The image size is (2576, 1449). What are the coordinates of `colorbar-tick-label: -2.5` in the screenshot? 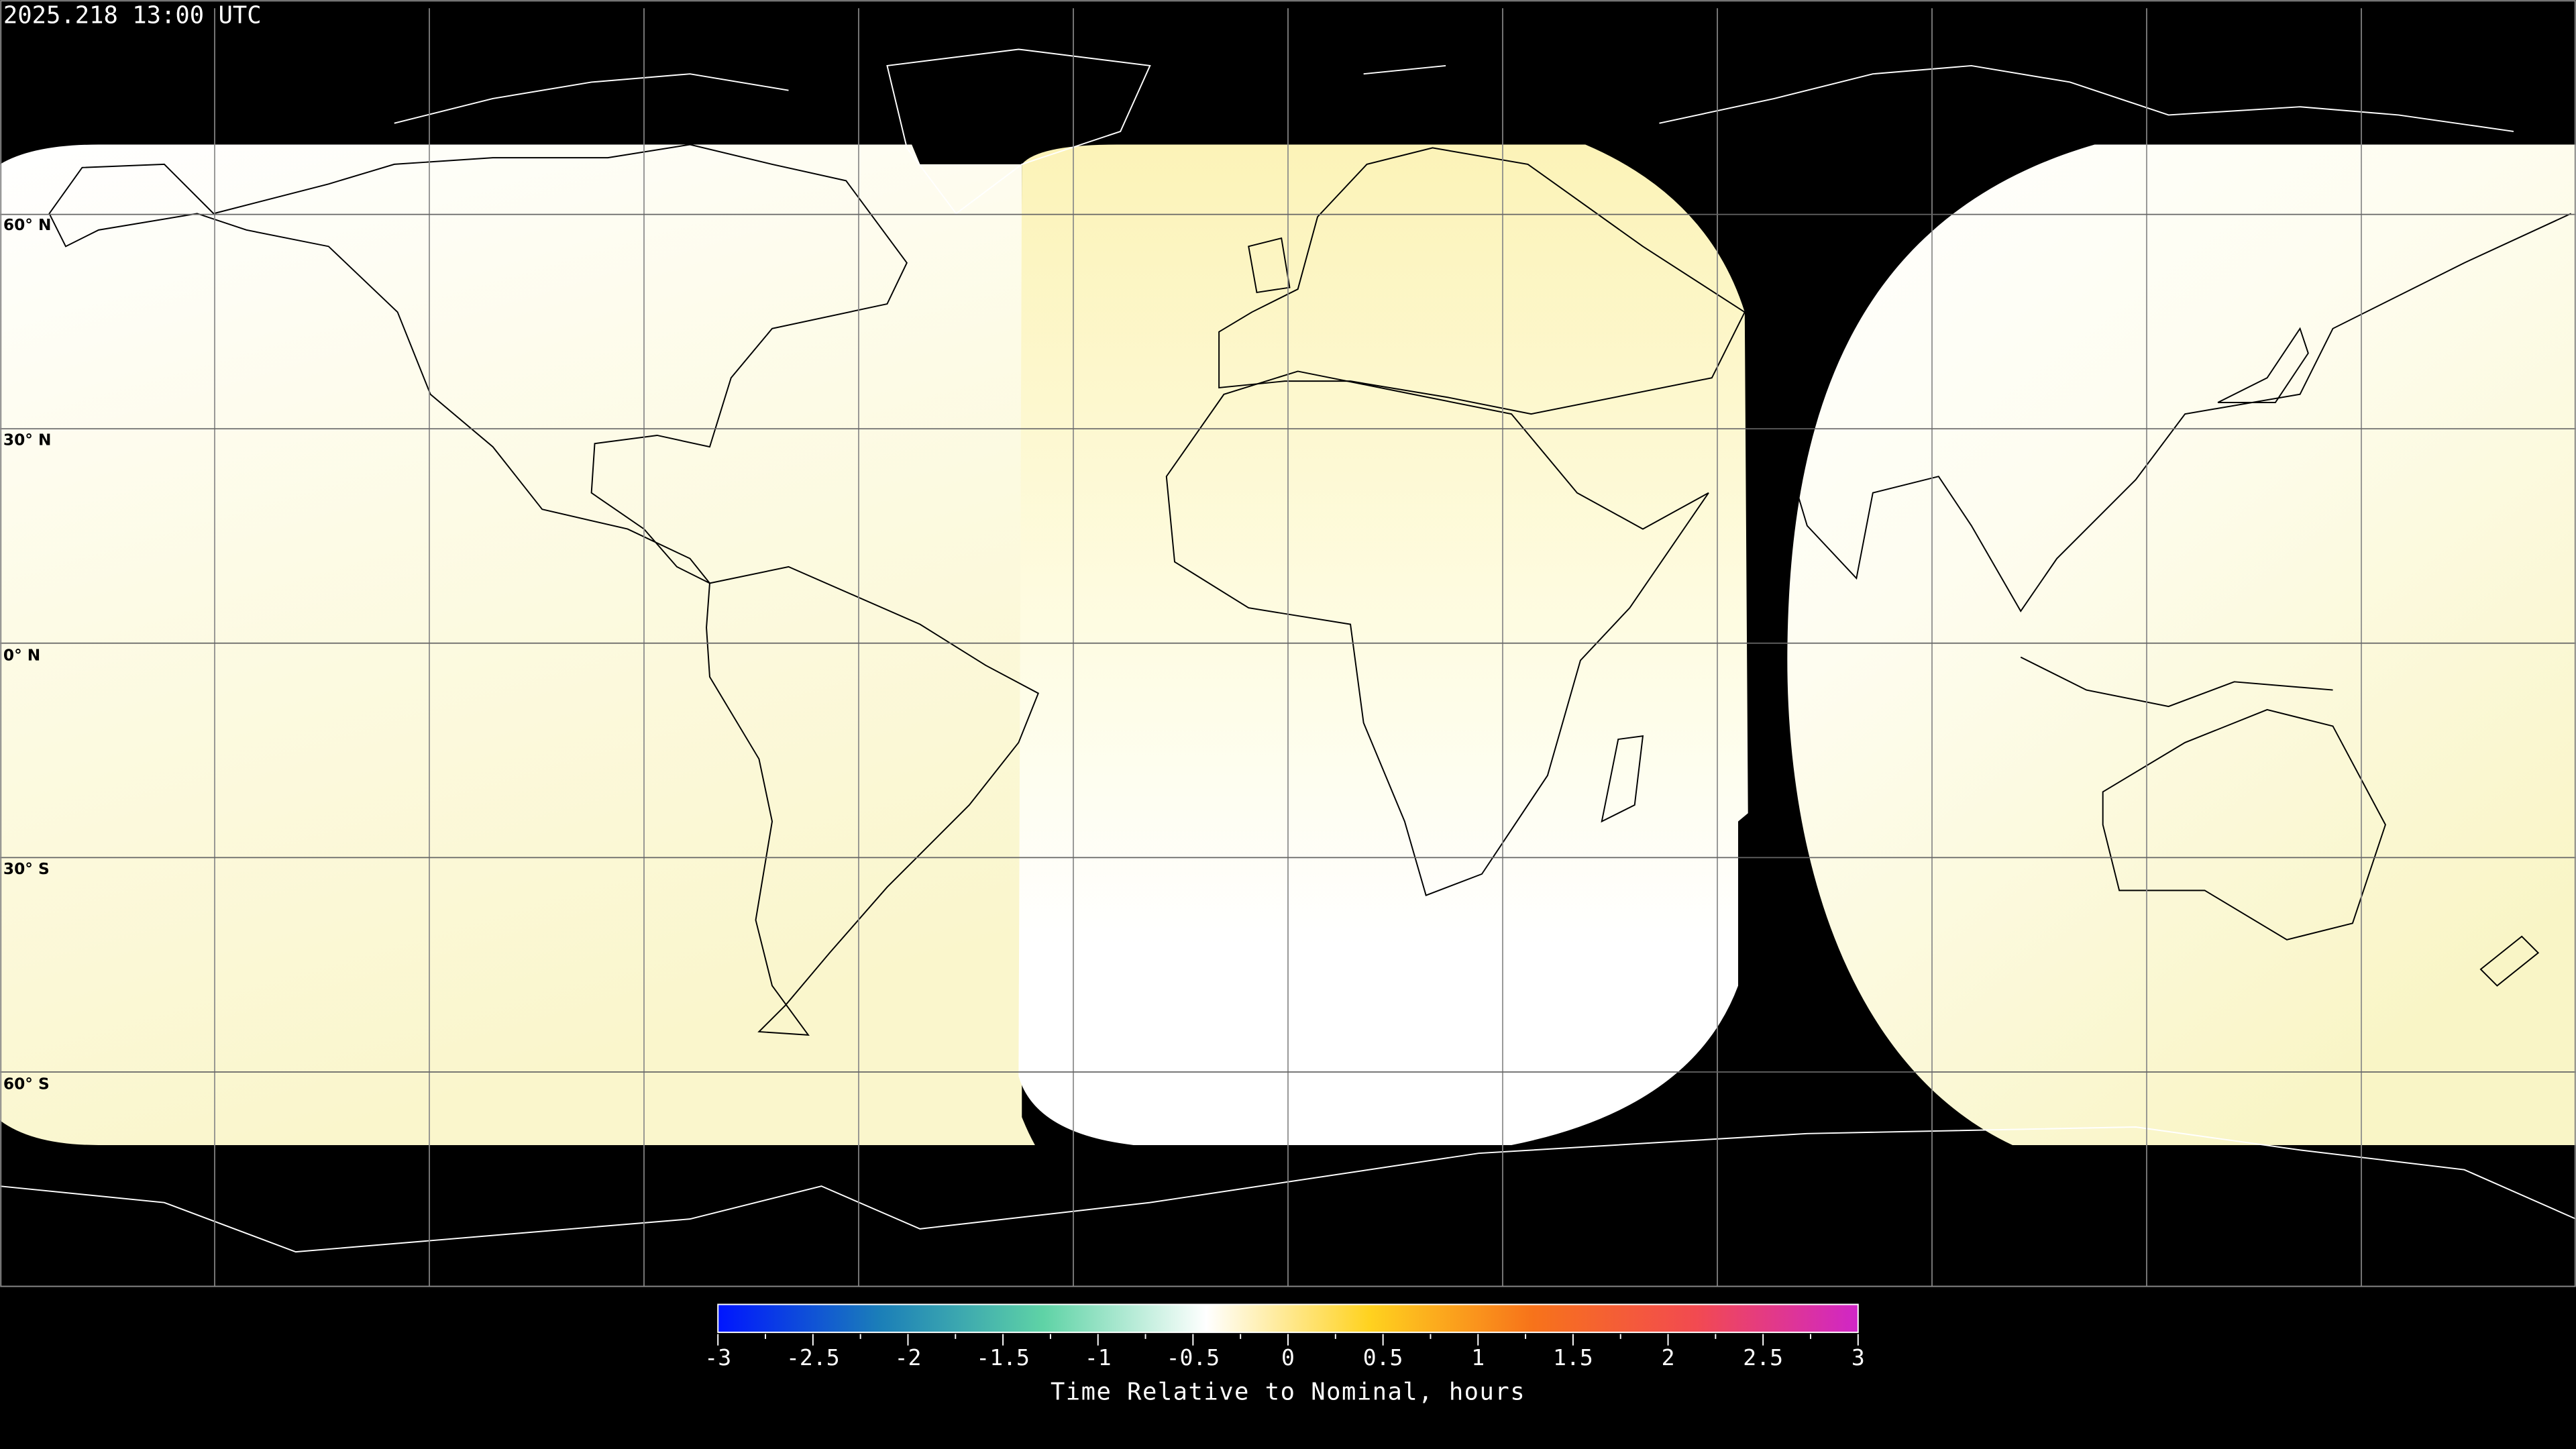 It's located at (813, 1357).